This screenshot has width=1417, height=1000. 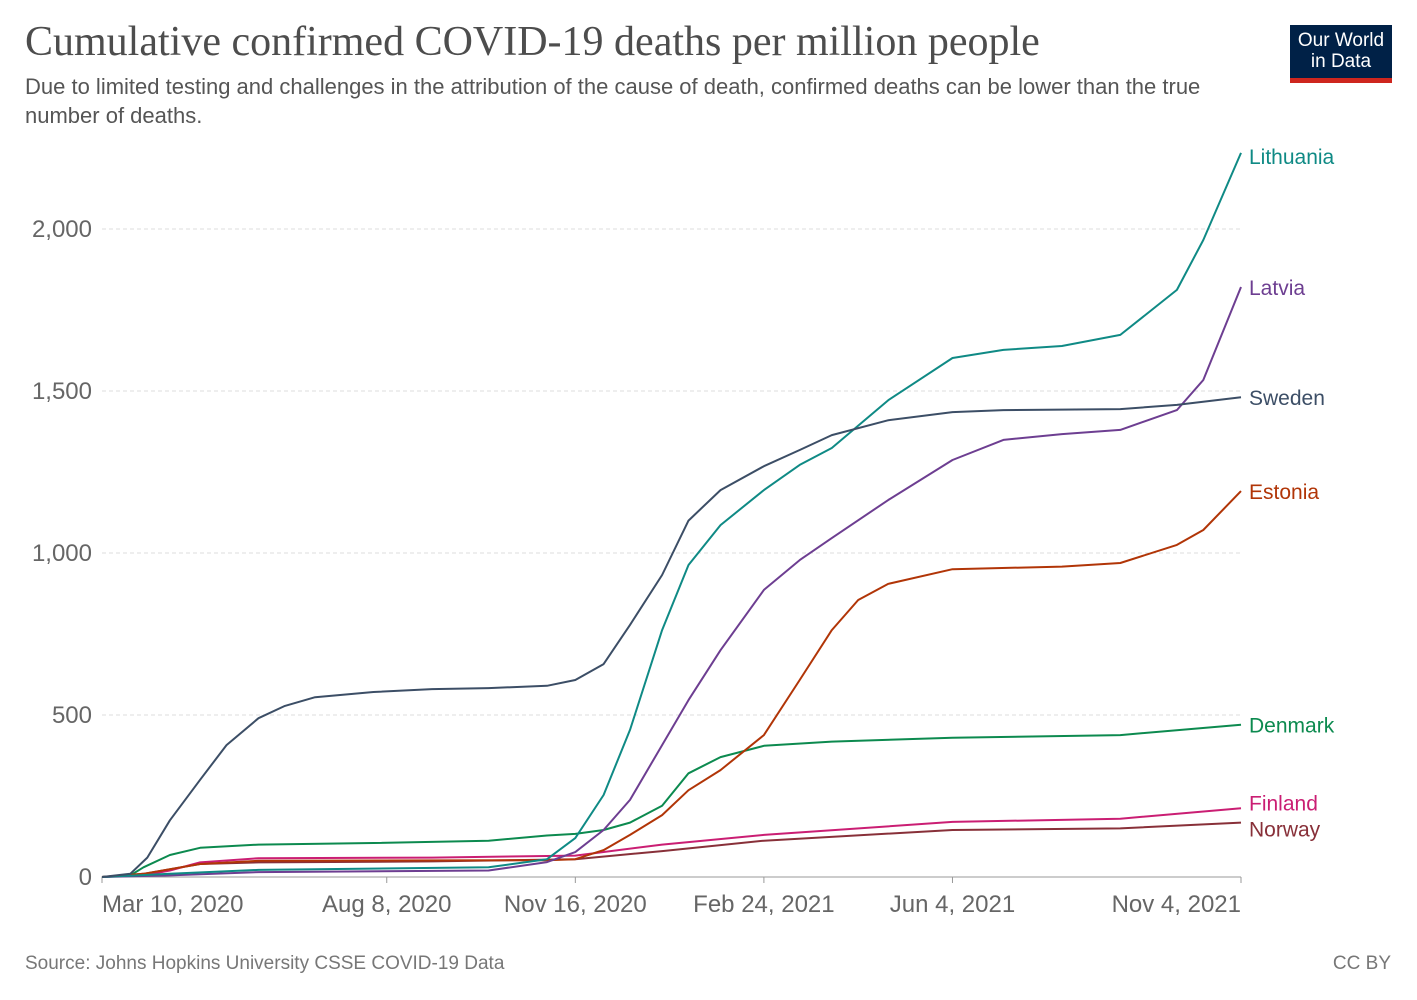 What do you see at coordinates (1341, 40) in the screenshot?
I see `logo-line1: Our World` at bounding box center [1341, 40].